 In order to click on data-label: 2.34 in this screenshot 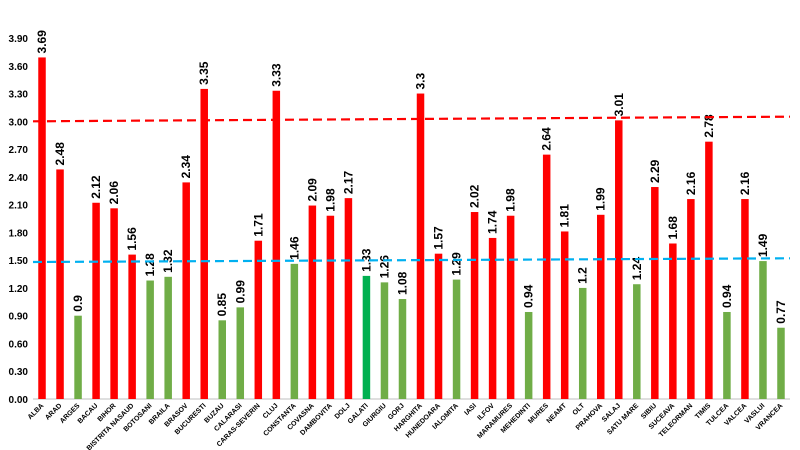, I will do `click(186, 167)`.